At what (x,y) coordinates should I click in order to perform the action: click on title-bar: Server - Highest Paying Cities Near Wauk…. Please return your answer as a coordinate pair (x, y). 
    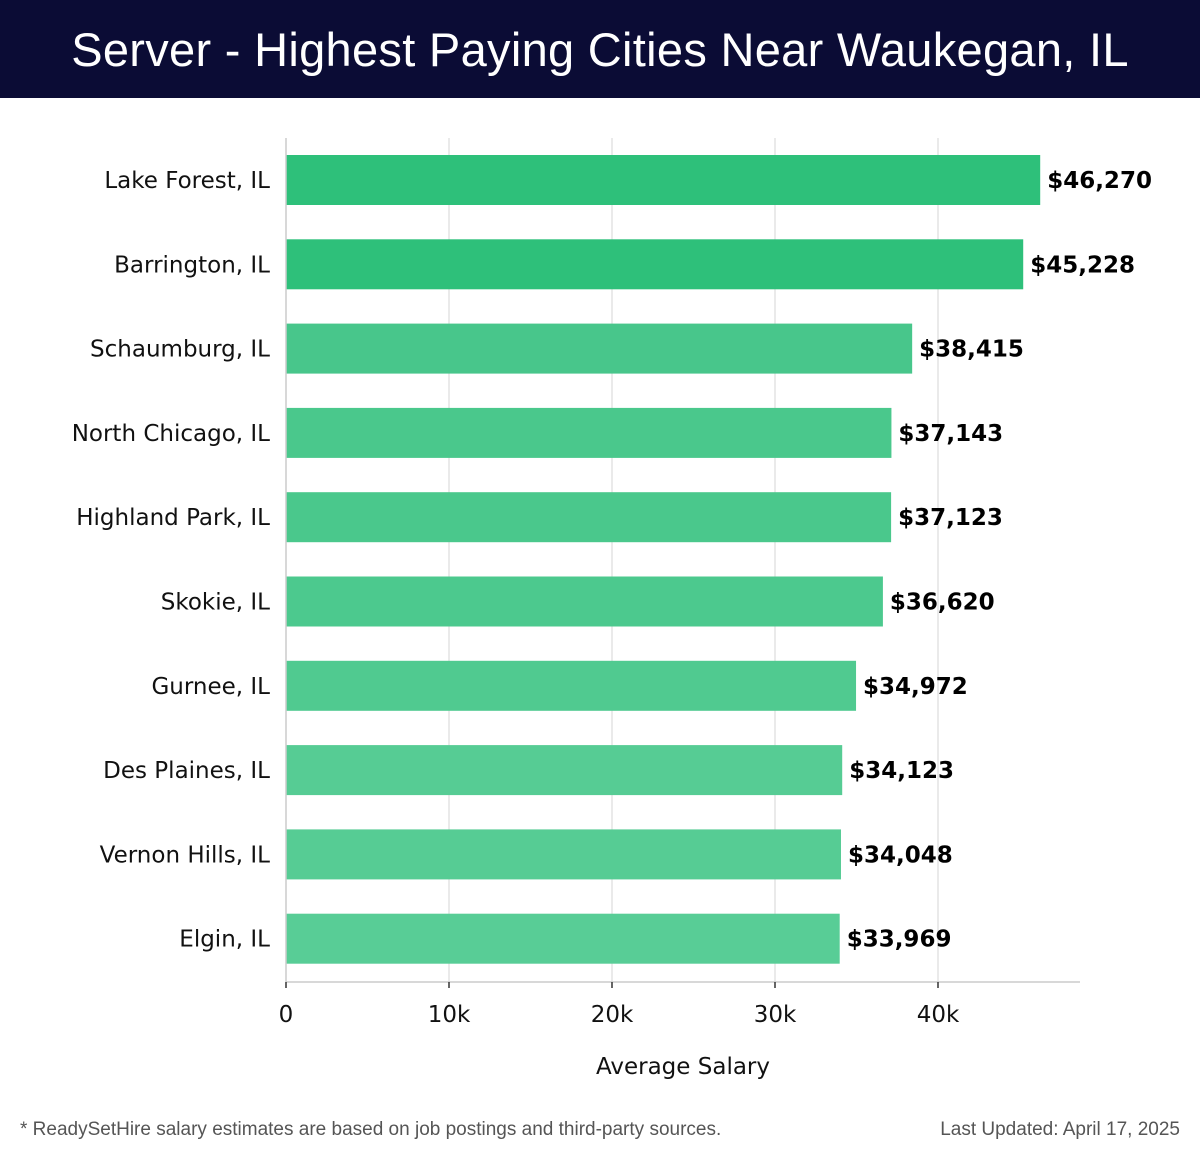
    Looking at the image, I should click on (600, 49).